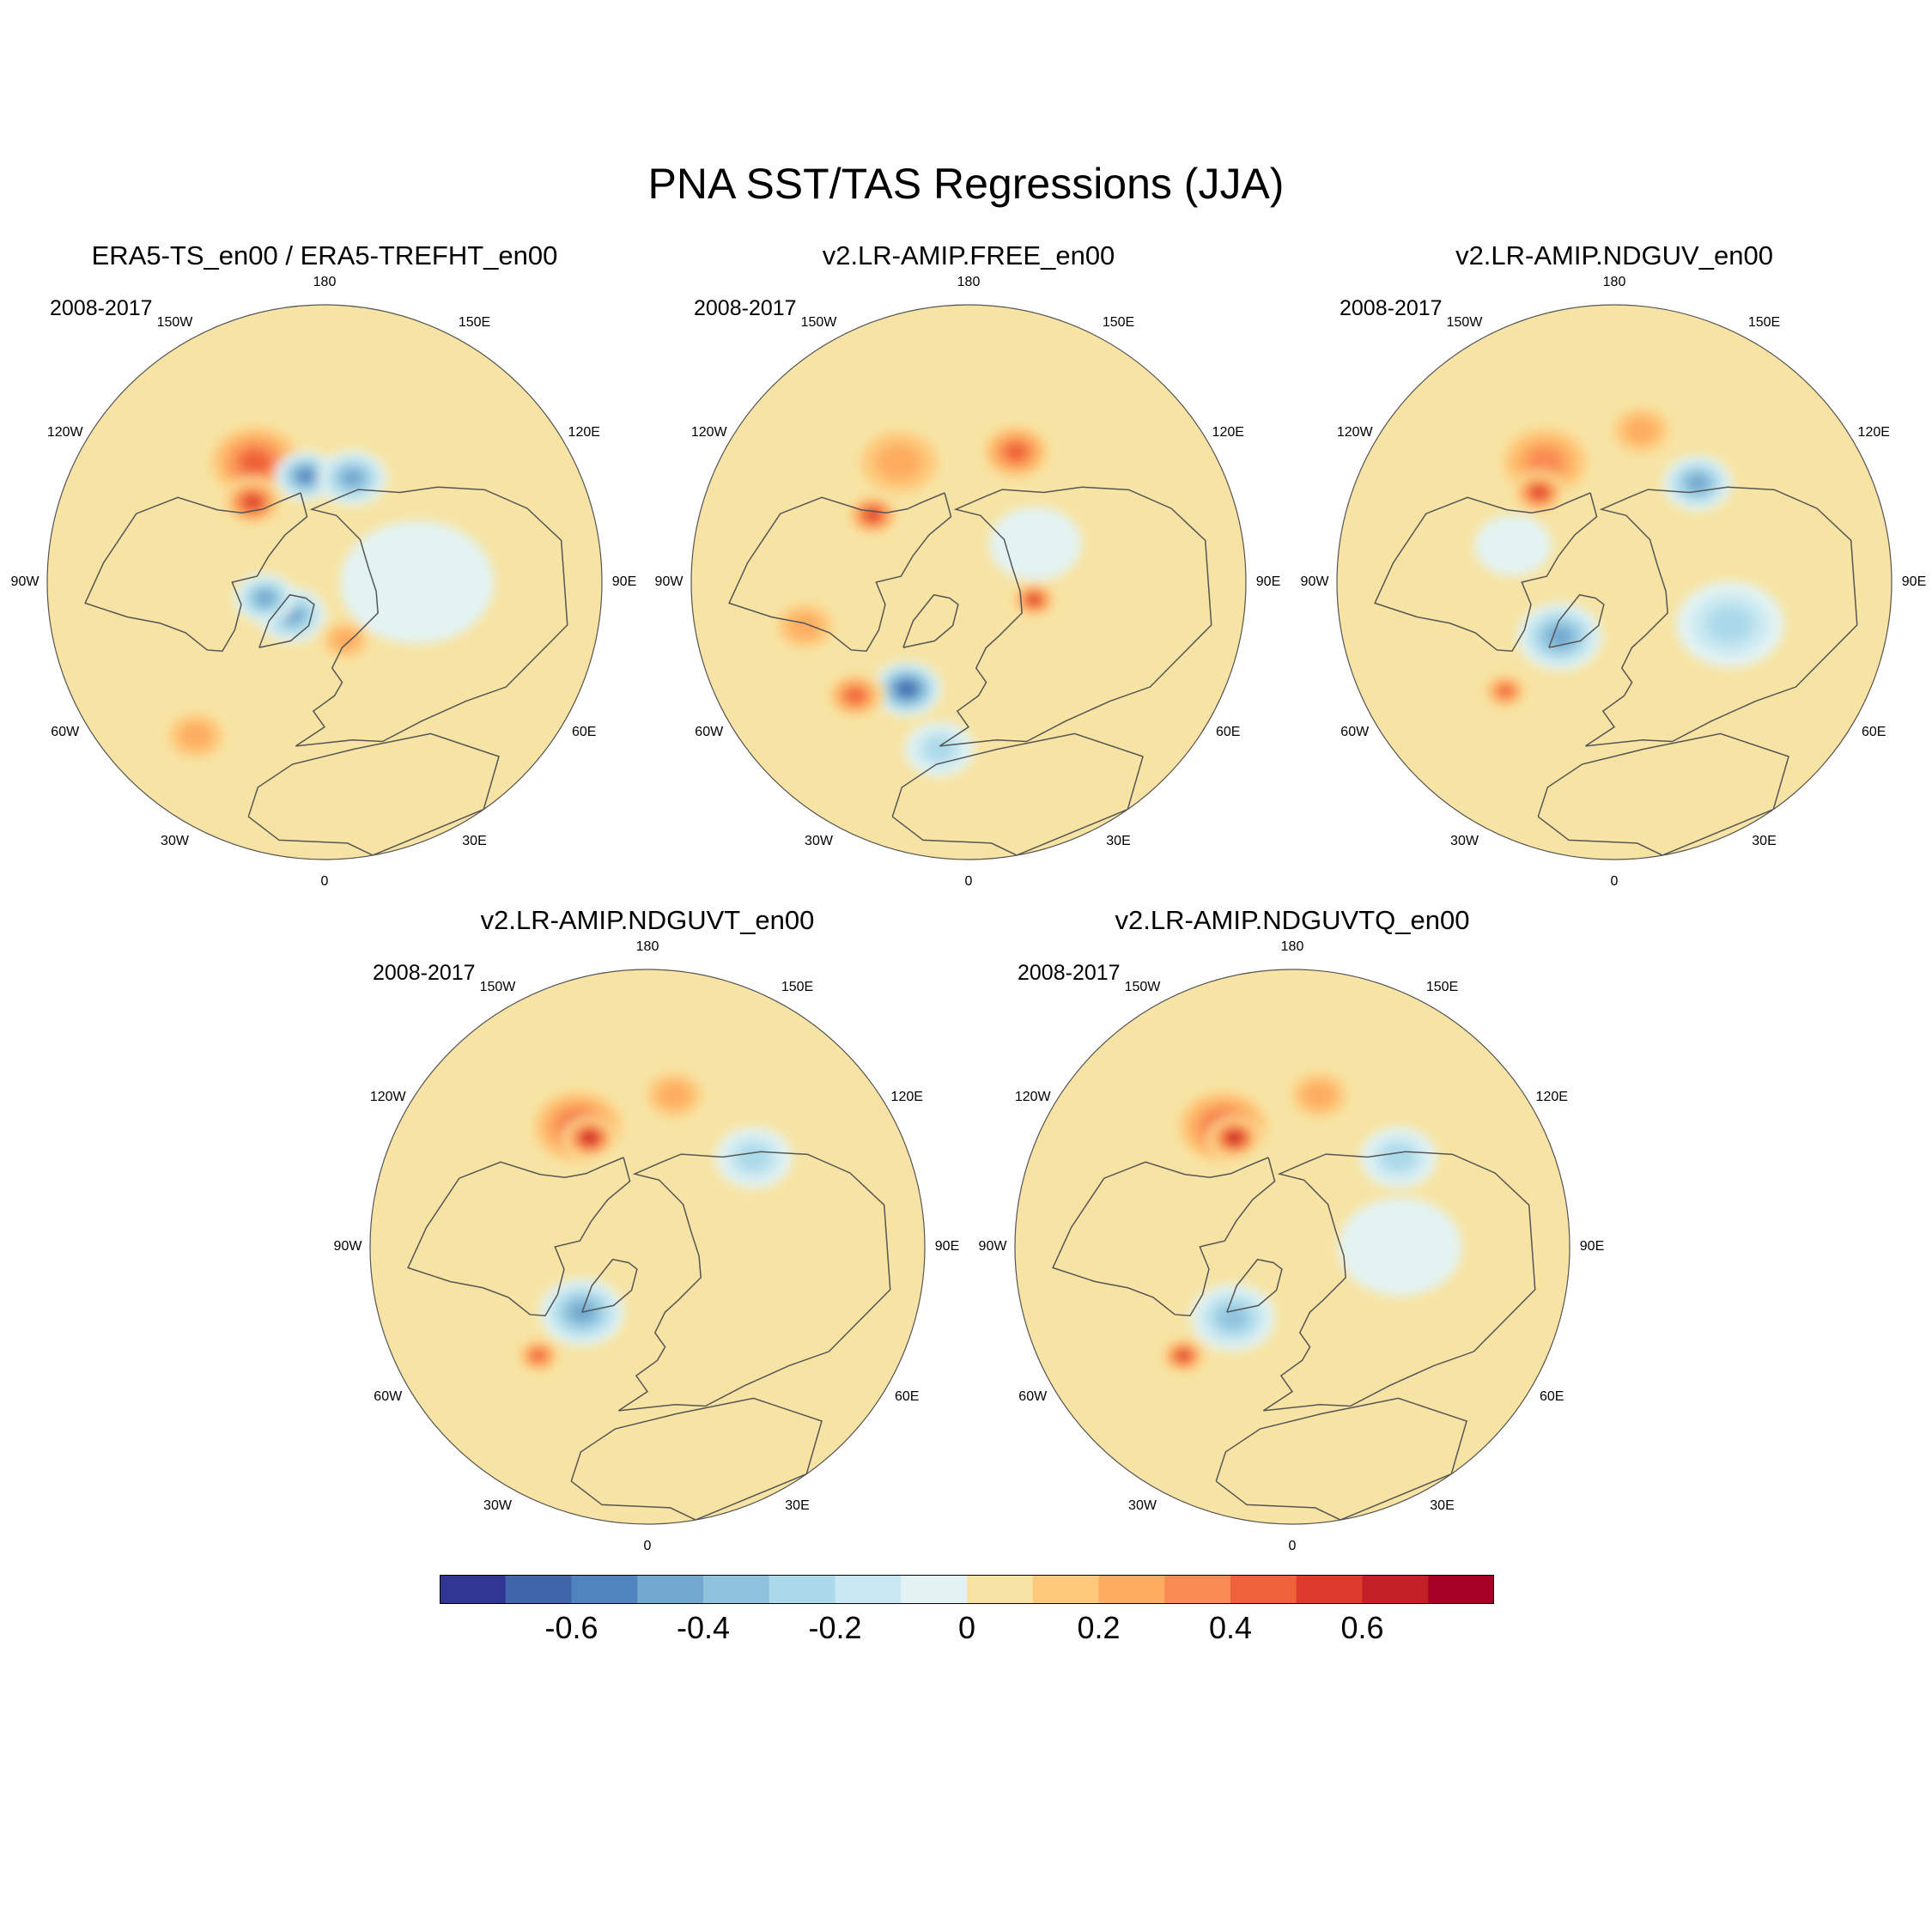  What do you see at coordinates (1355, 731) in the screenshot?
I see `lon-label-p3-60W: 60W` at bounding box center [1355, 731].